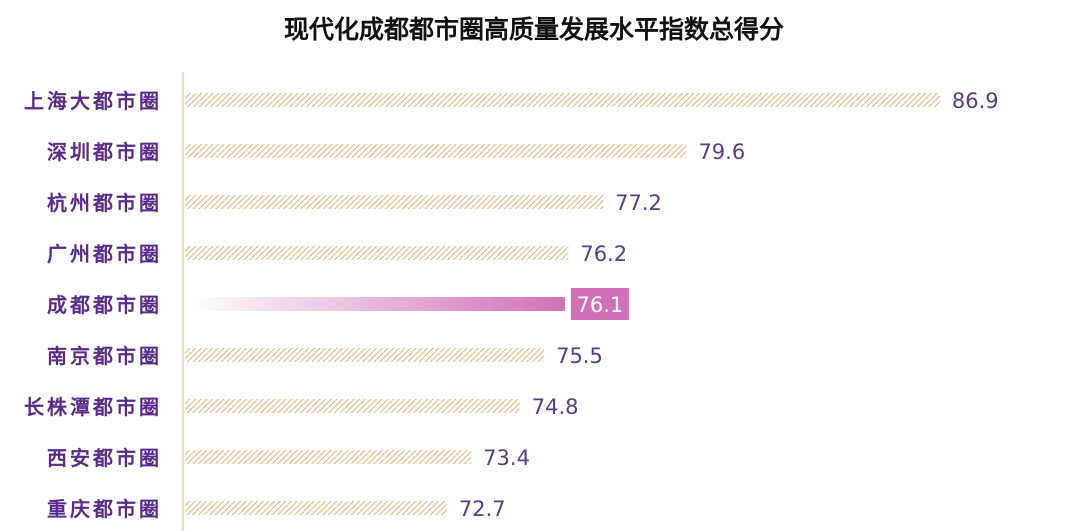 This screenshot has height=531, width=1068. I want to click on category-label: 西安都市圈, so click(104, 458).